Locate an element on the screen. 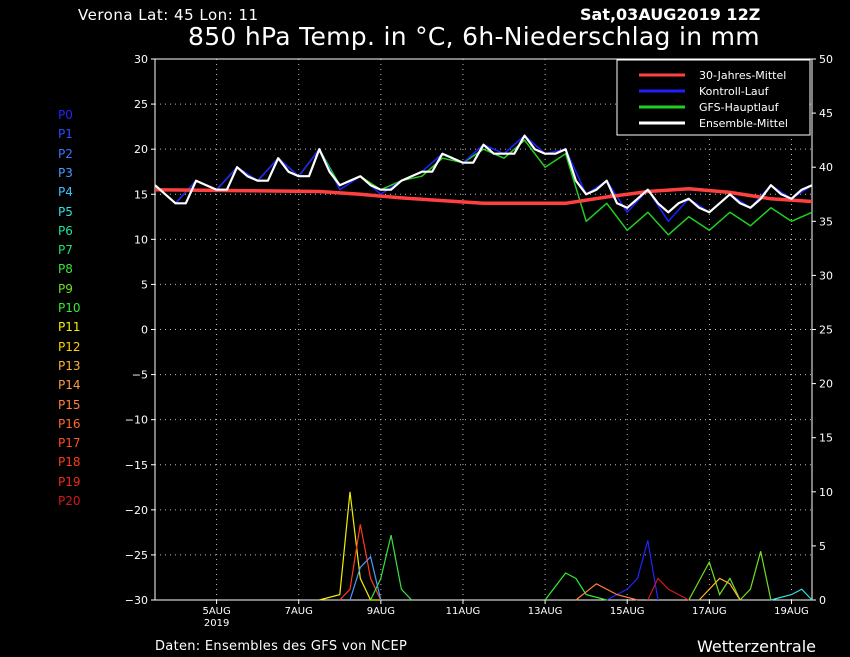  y-left-tick-label: −30 is located at coordinates (136, 600).